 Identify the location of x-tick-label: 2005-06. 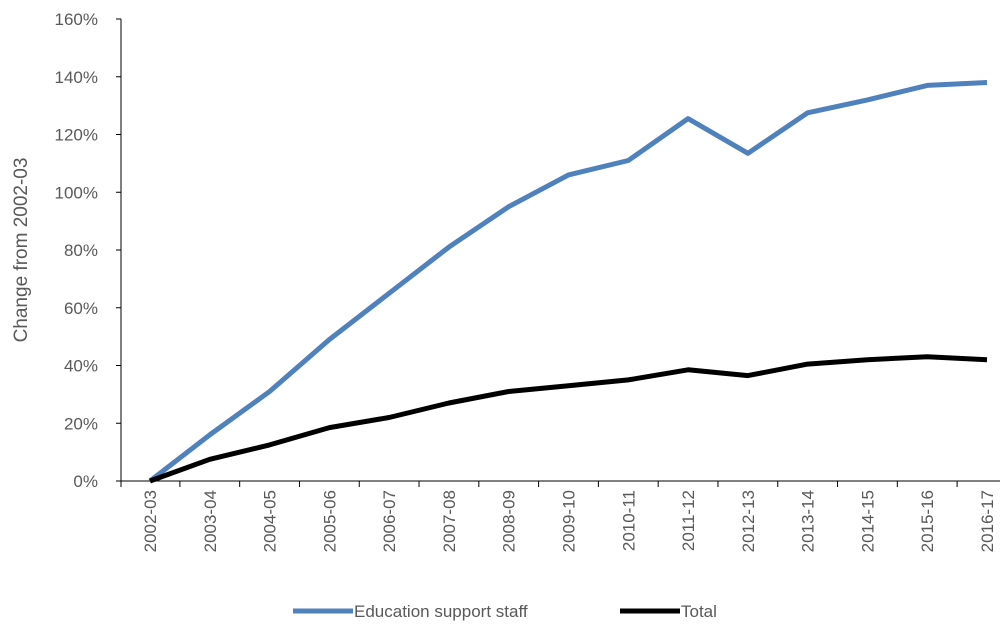
(329, 521).